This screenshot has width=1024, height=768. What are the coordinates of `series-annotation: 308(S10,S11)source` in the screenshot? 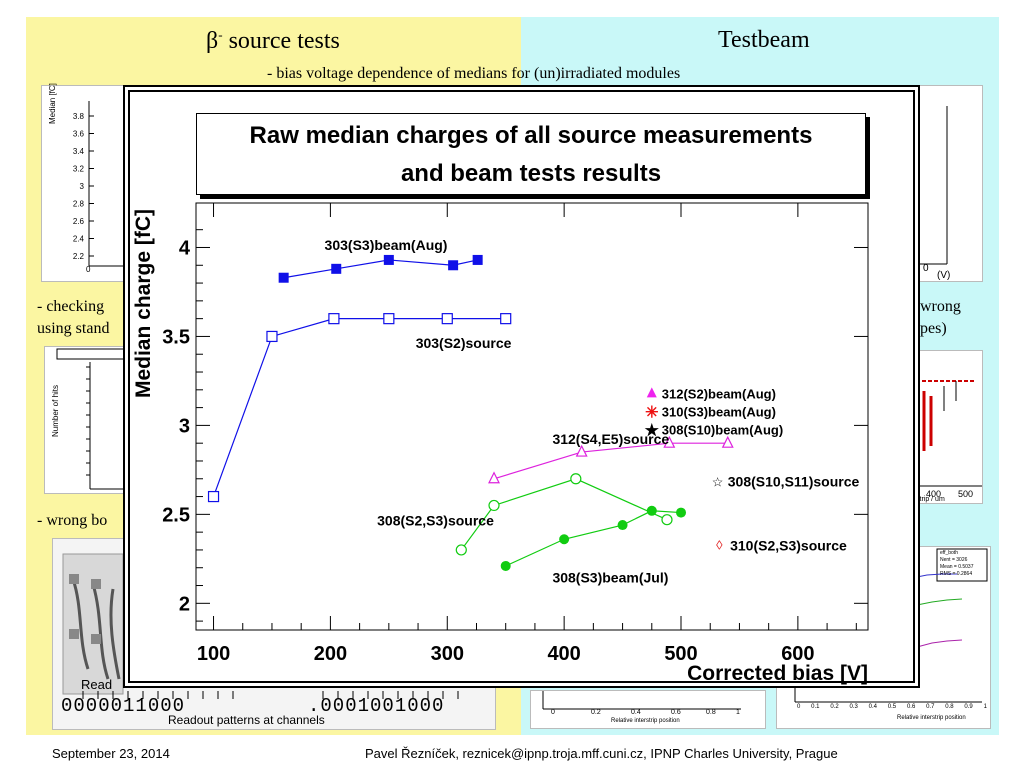 It's located at (794, 482).